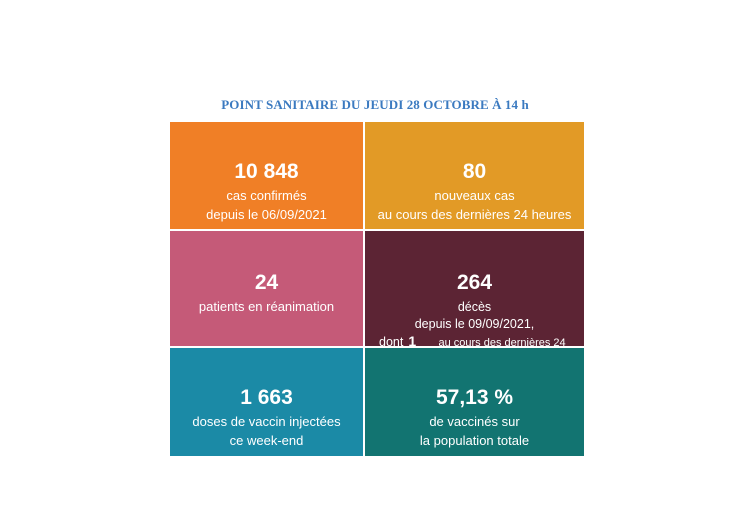 The height and width of the screenshot is (530, 750). Describe the element at coordinates (266, 195) in the screenshot. I see `confirmed-cases-label: cas confirmés` at that location.